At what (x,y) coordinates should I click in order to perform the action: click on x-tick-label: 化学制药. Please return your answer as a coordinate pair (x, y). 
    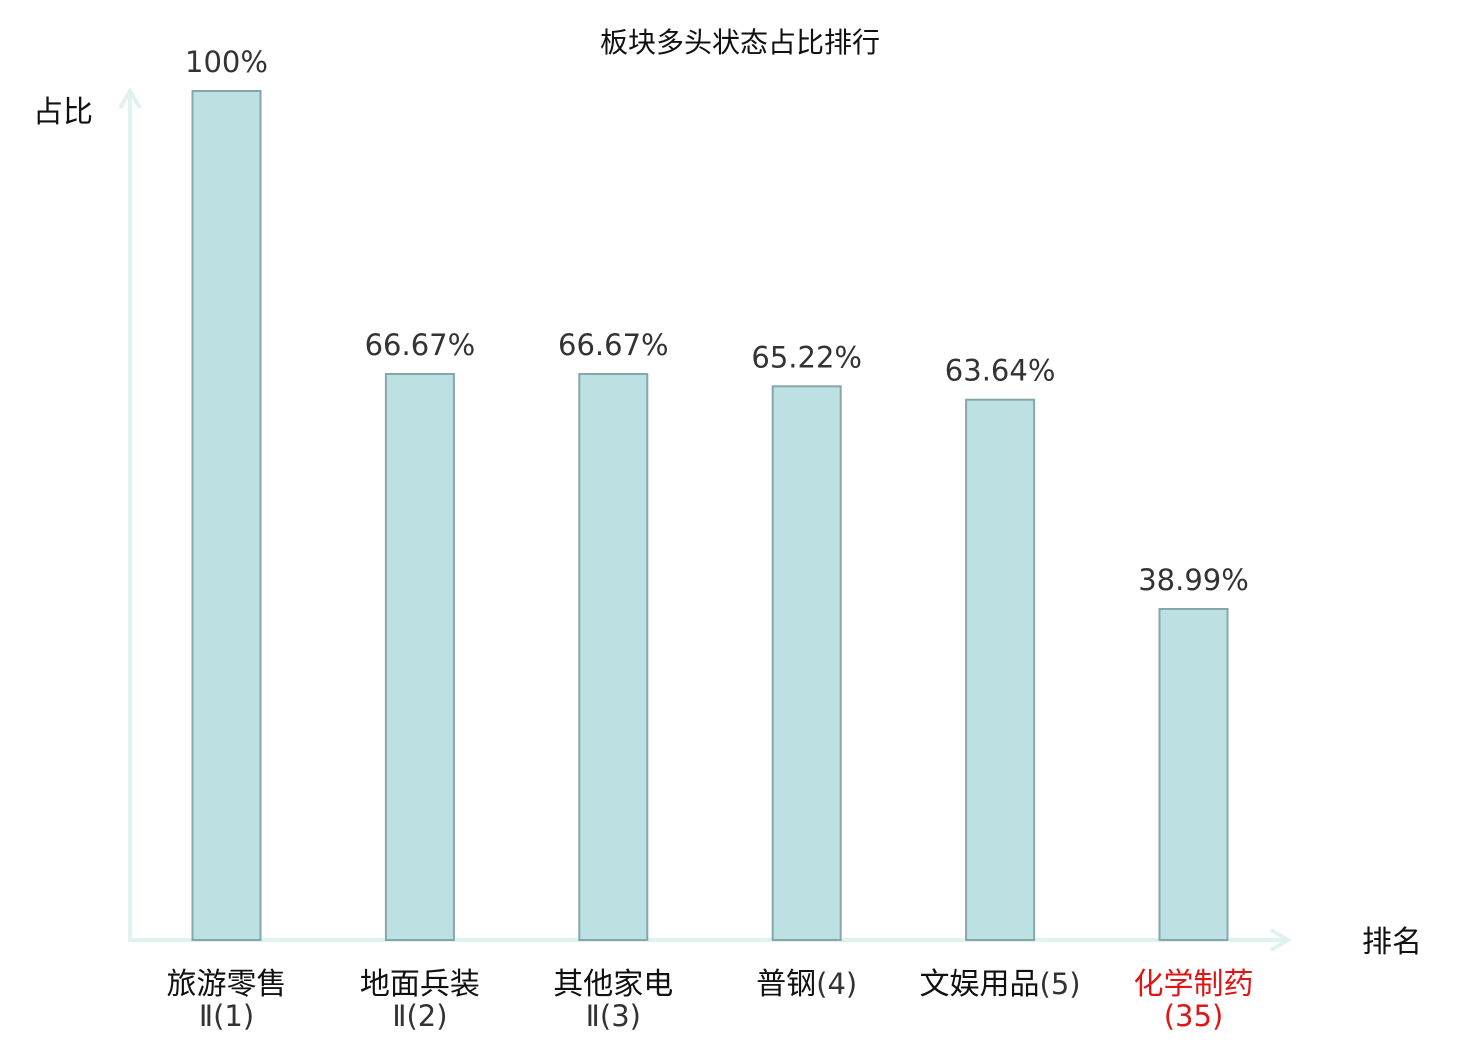
    Looking at the image, I should click on (1194, 984).